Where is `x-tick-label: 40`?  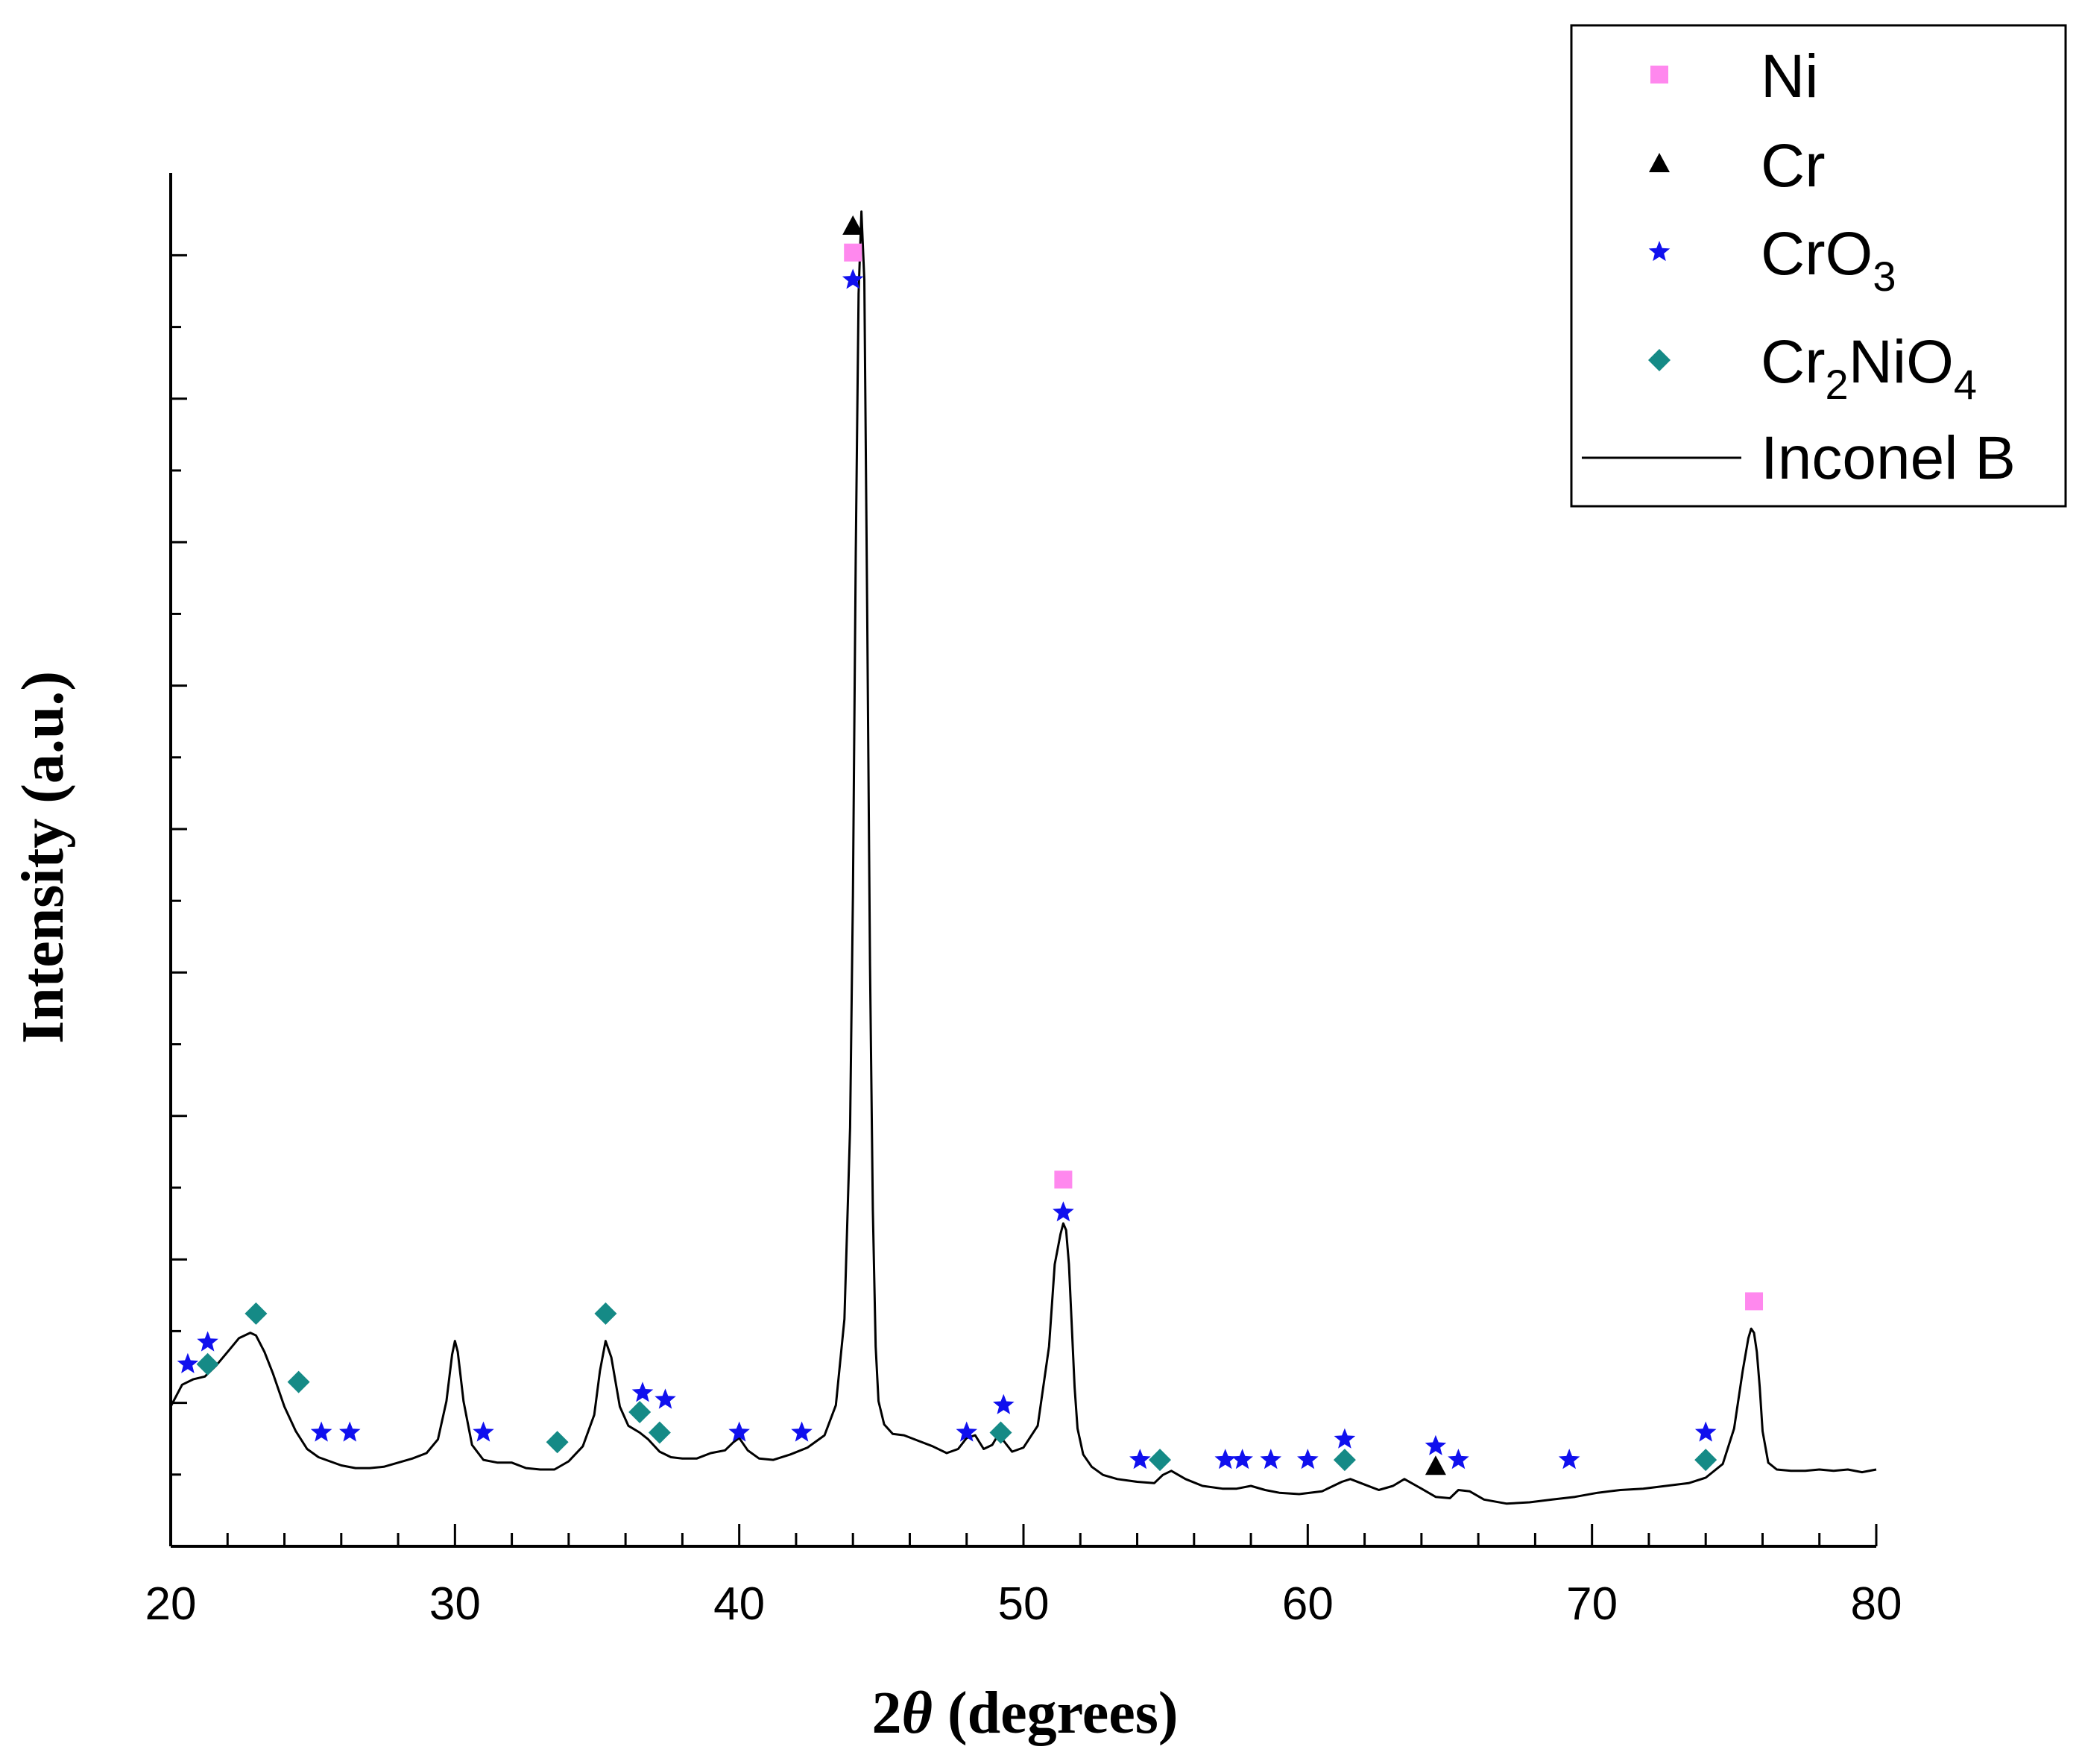
x-tick-label: 40 is located at coordinates (739, 1604).